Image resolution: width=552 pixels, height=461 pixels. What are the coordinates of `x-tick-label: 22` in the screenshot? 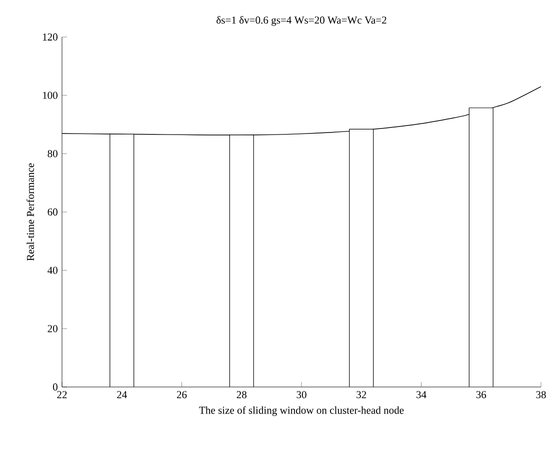 It's located at (62, 394).